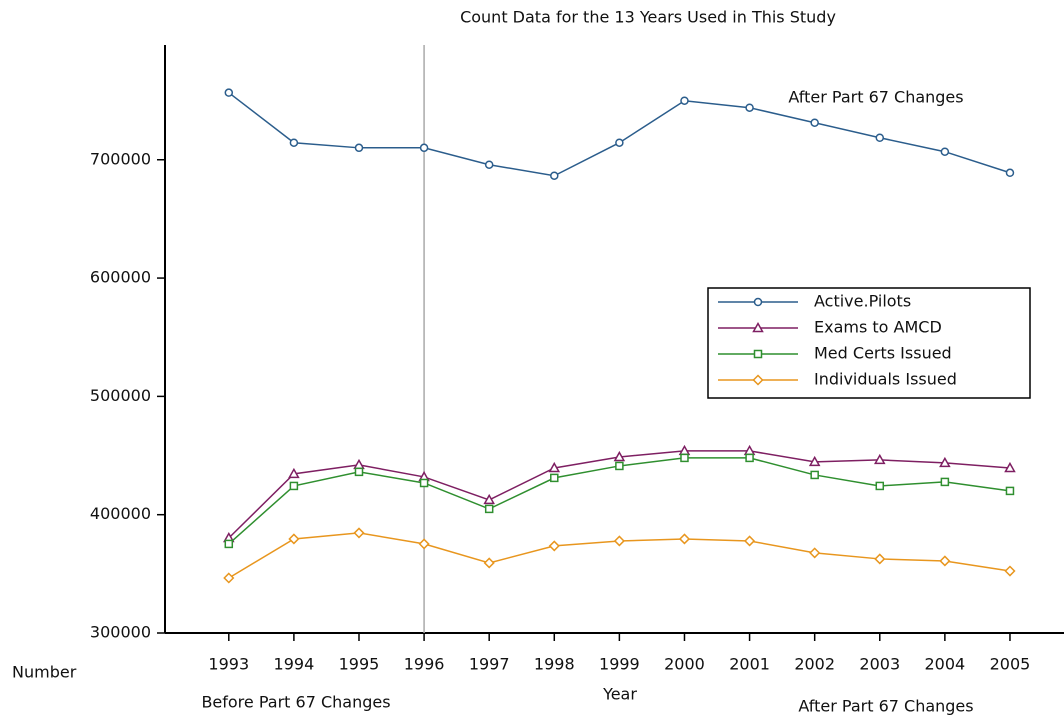 Image resolution: width=1064 pixels, height=717 pixels. What do you see at coordinates (120, 513) in the screenshot?
I see `y-tick-label: 400000` at bounding box center [120, 513].